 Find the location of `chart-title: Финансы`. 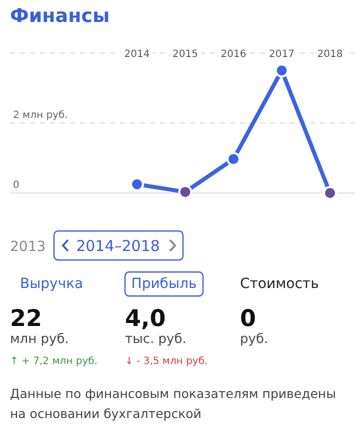

chart-title: Финансы is located at coordinates (60, 16).